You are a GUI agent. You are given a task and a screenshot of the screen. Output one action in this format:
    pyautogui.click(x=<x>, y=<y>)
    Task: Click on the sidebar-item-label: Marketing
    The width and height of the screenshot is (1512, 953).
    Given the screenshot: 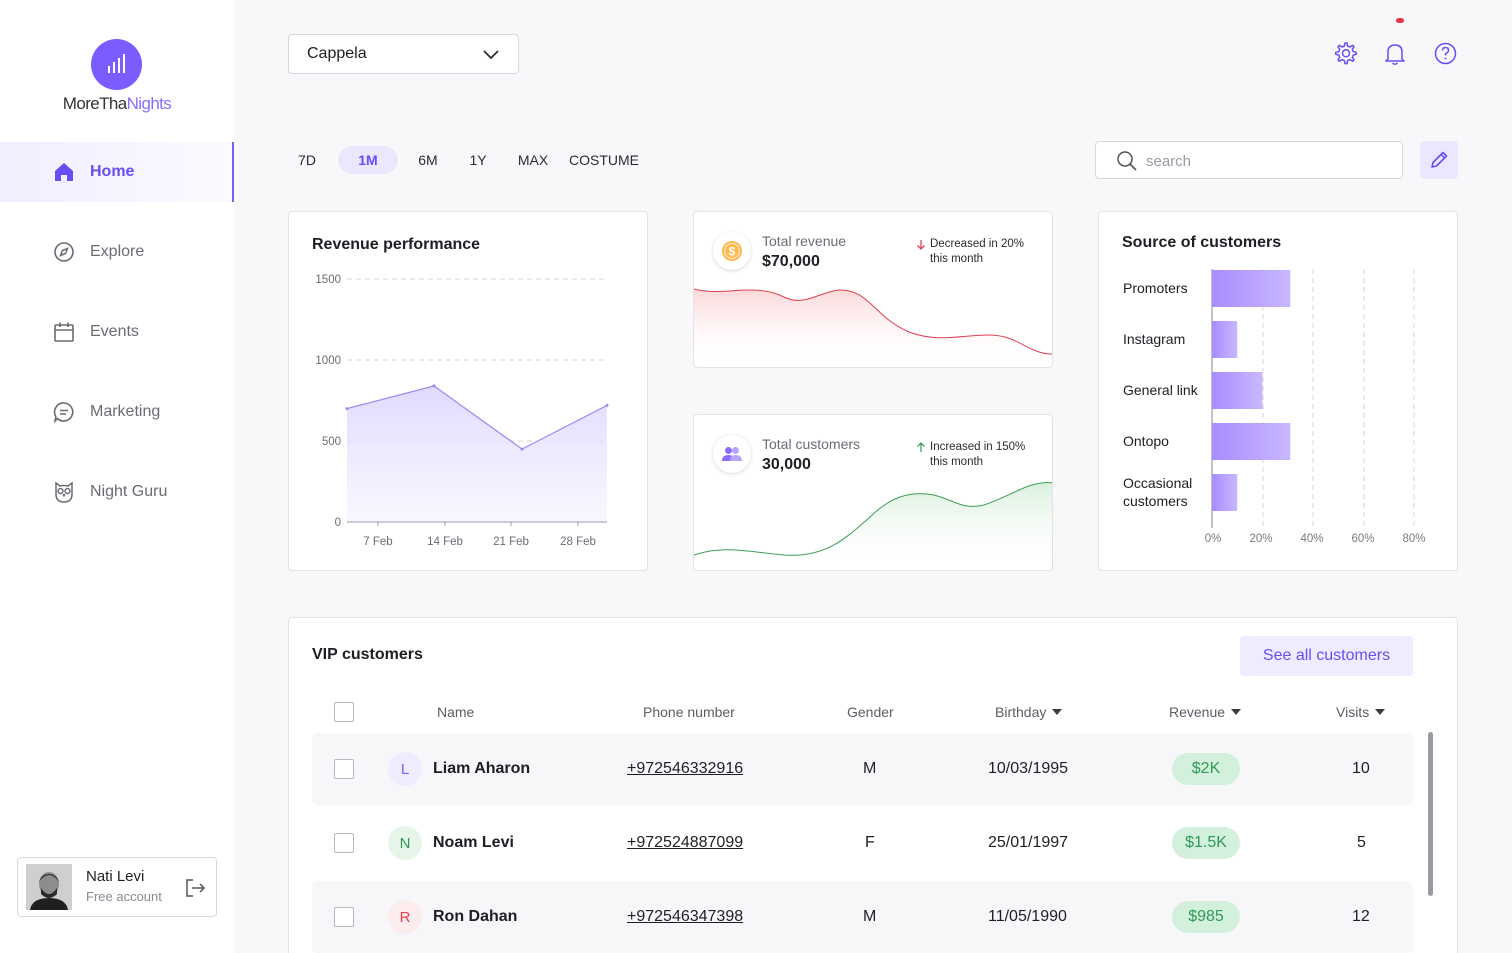 What is the action you would take?
    pyautogui.click(x=125, y=411)
    